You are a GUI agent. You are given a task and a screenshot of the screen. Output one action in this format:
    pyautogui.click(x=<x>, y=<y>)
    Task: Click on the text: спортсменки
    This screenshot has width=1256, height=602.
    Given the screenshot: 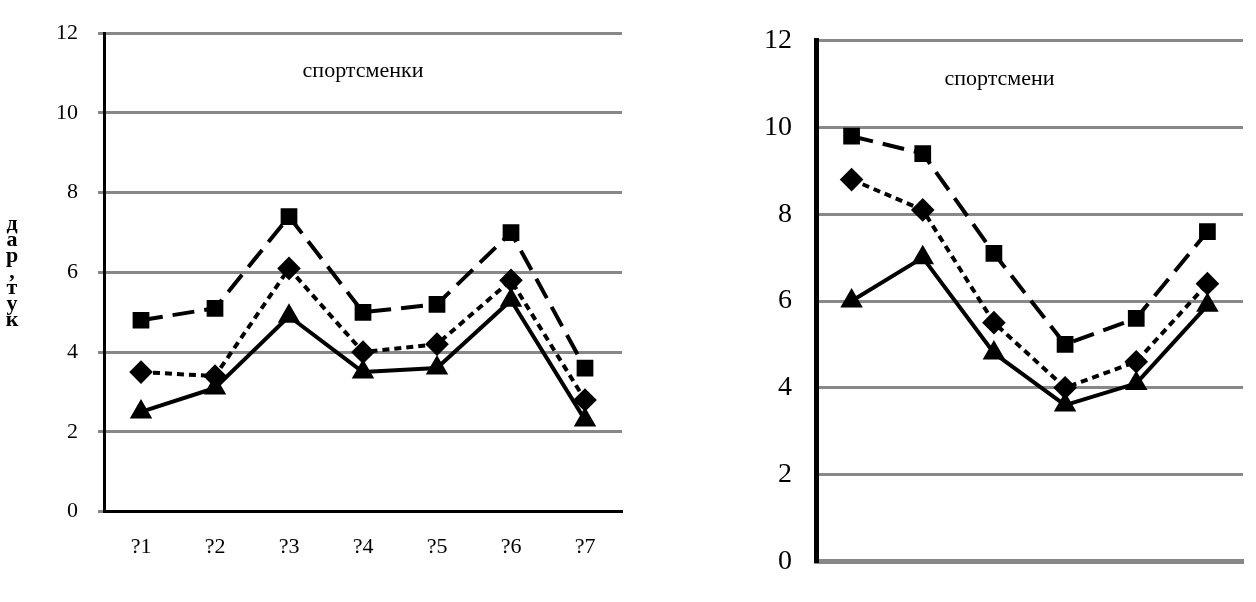 What is the action you would take?
    pyautogui.click(x=363, y=69)
    